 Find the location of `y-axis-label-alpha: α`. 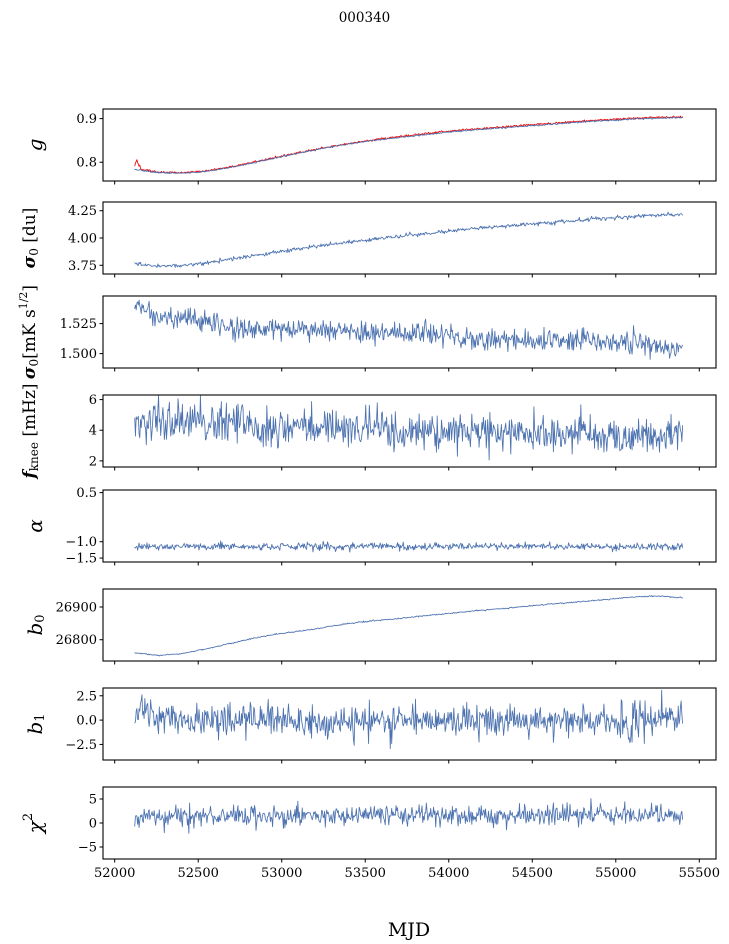

y-axis-label-alpha: α is located at coordinates (35, 526).